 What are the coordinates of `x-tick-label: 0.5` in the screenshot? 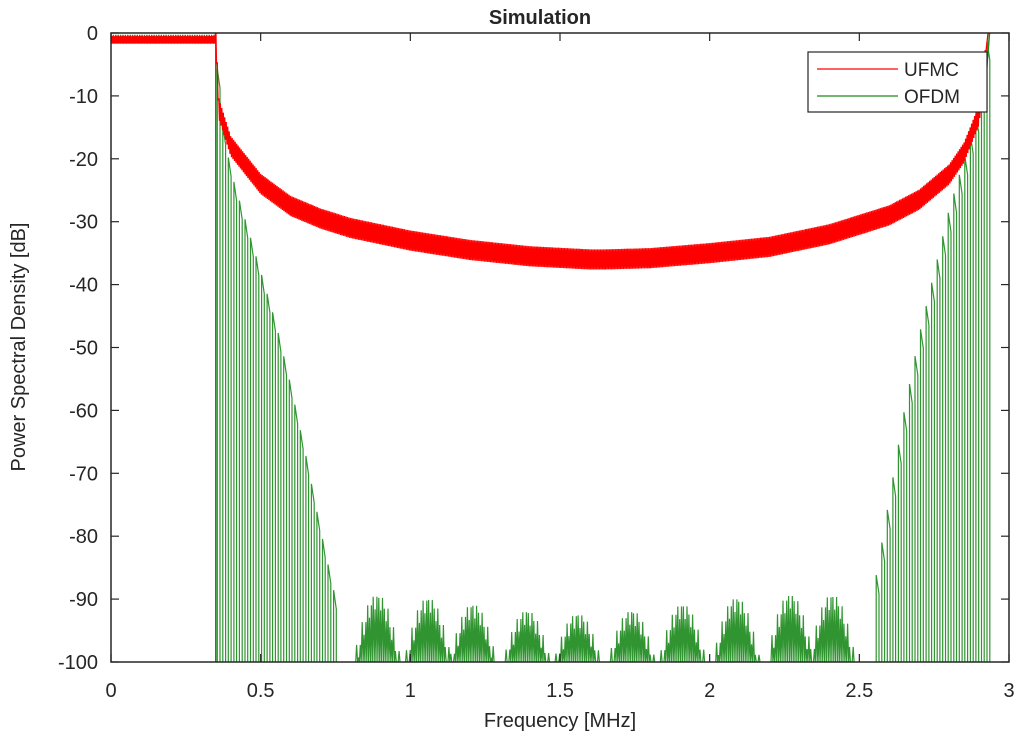 It's located at (261, 691).